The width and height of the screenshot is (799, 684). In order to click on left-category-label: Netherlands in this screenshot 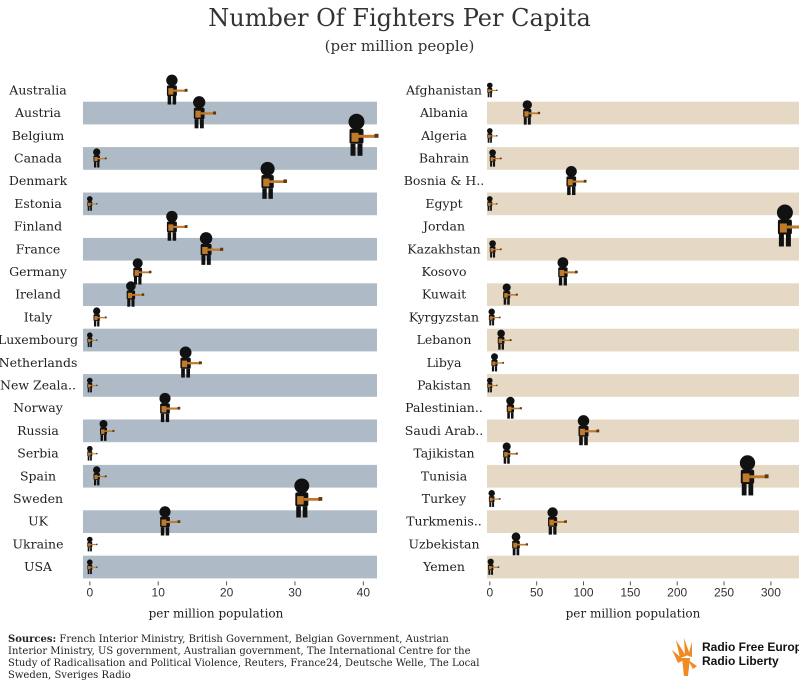, I will do `click(38, 362)`.